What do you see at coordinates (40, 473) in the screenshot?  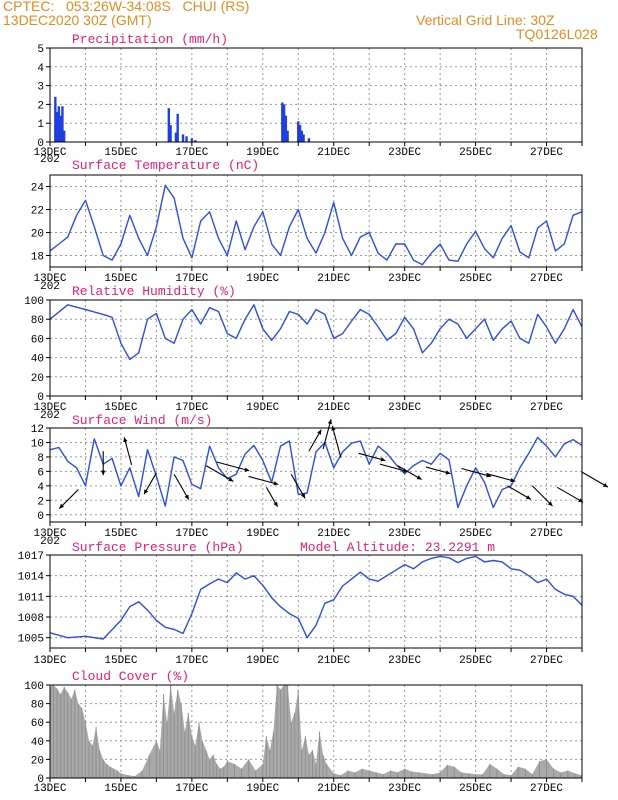 I see `y-tick-label: 6` at bounding box center [40, 473].